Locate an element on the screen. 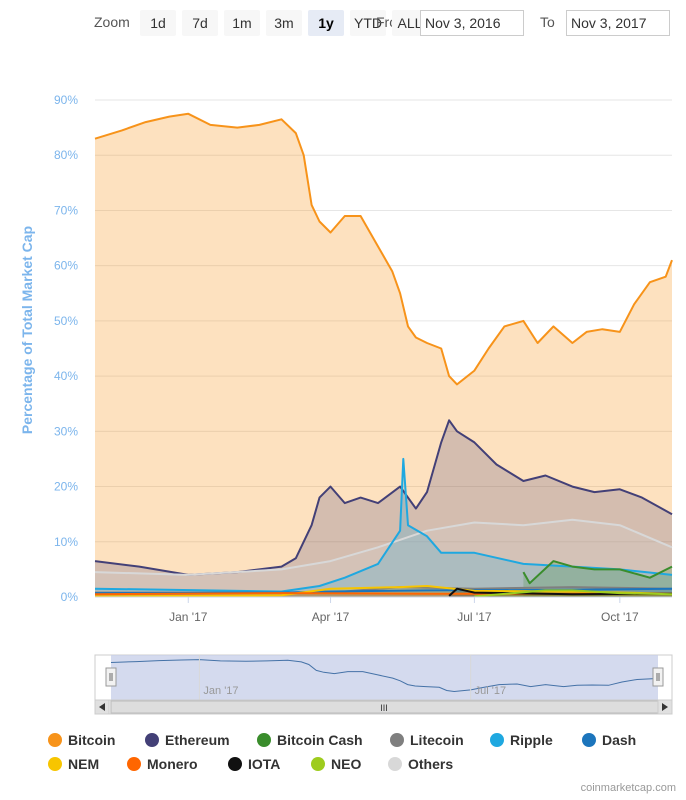  legend-item-neo: NEO is located at coordinates (336, 766).